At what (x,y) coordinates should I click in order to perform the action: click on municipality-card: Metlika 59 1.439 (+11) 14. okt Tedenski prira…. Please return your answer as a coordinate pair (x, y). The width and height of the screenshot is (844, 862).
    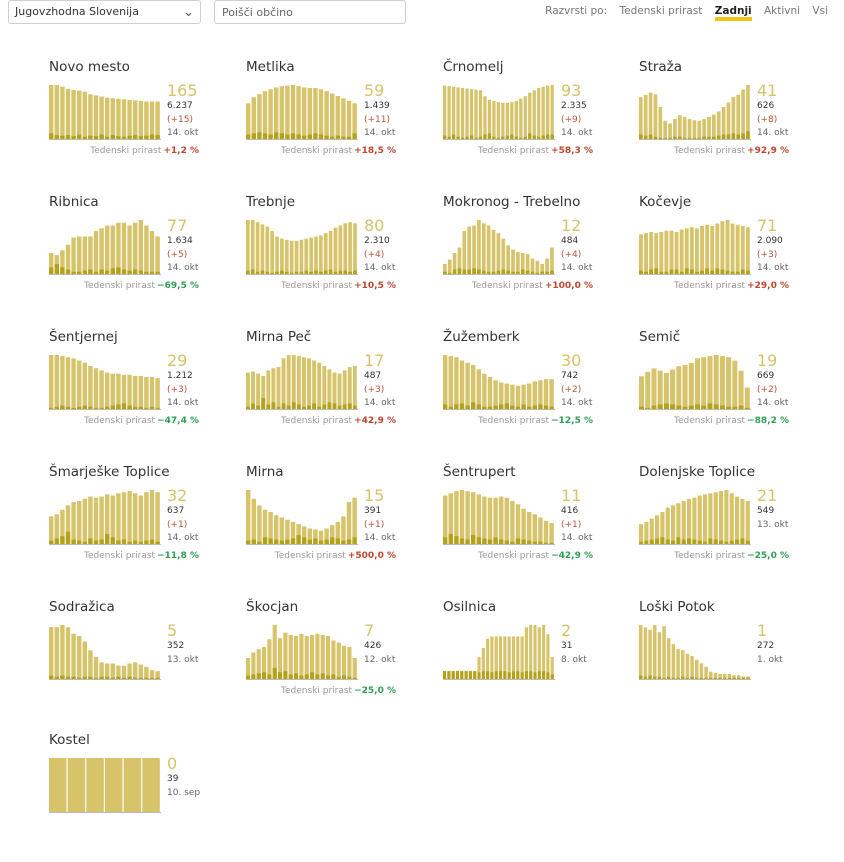
    Looking at the image, I should click on (341, 124).